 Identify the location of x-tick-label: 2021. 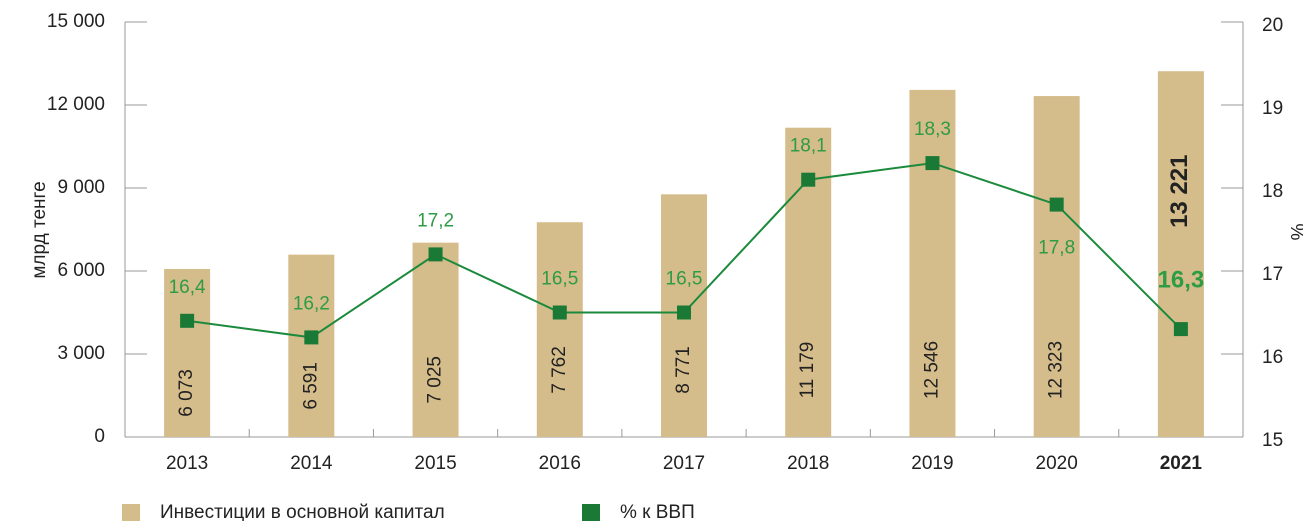
(1181, 463).